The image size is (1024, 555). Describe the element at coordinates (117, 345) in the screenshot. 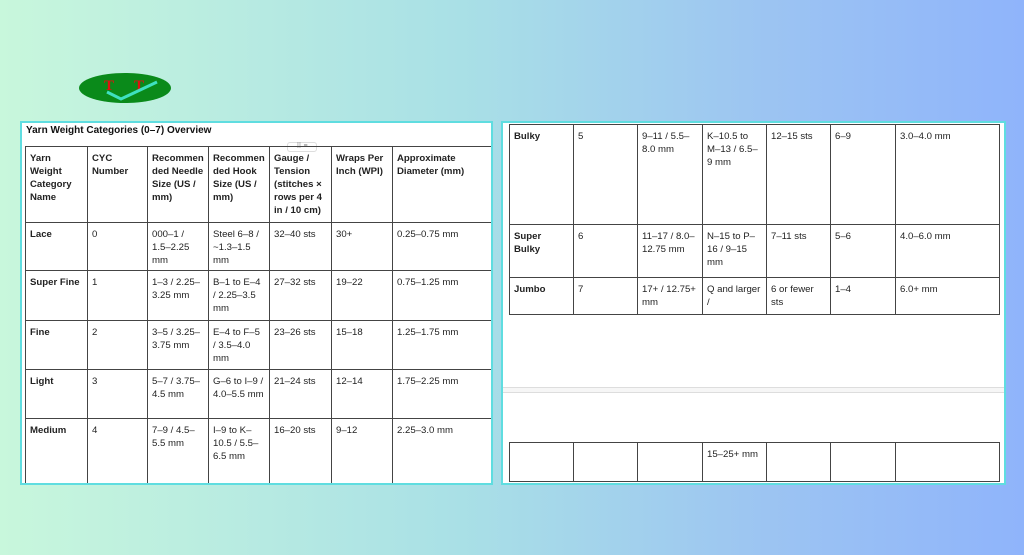

I see `cell: 2` at that location.